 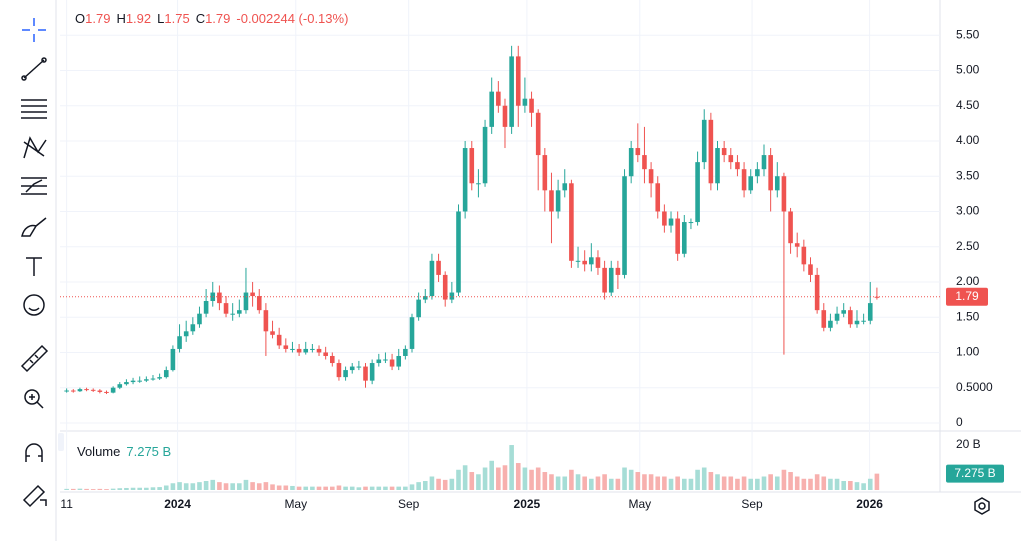 What do you see at coordinates (34, 109) in the screenshot?
I see `fib-tool` at bounding box center [34, 109].